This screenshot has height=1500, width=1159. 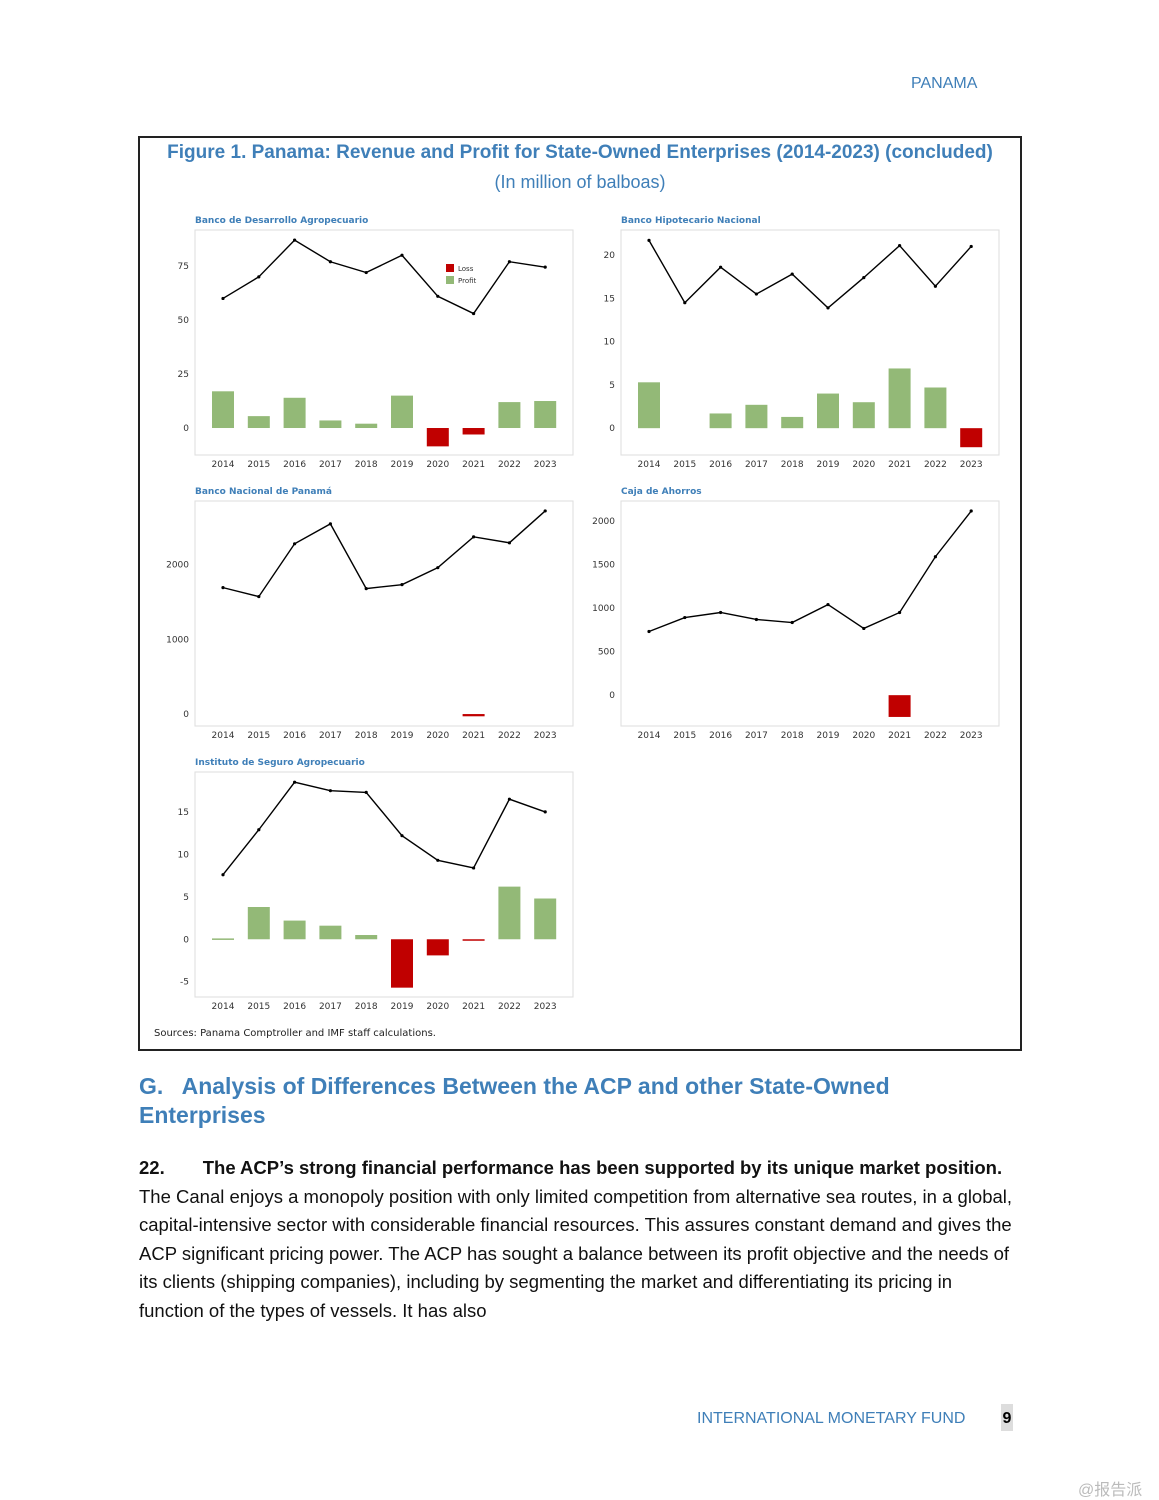 I want to click on watermark: @报告派, so click(x=1110, y=1490).